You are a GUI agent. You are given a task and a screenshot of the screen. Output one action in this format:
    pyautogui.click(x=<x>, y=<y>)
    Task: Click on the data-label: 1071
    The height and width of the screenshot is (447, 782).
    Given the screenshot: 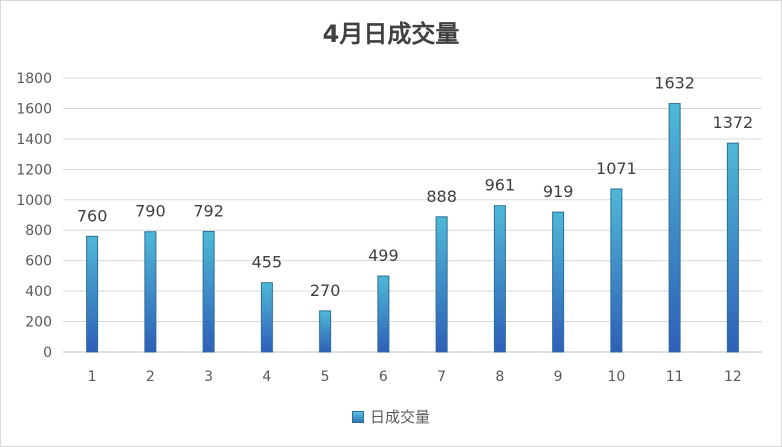 What is the action you would take?
    pyautogui.click(x=616, y=168)
    